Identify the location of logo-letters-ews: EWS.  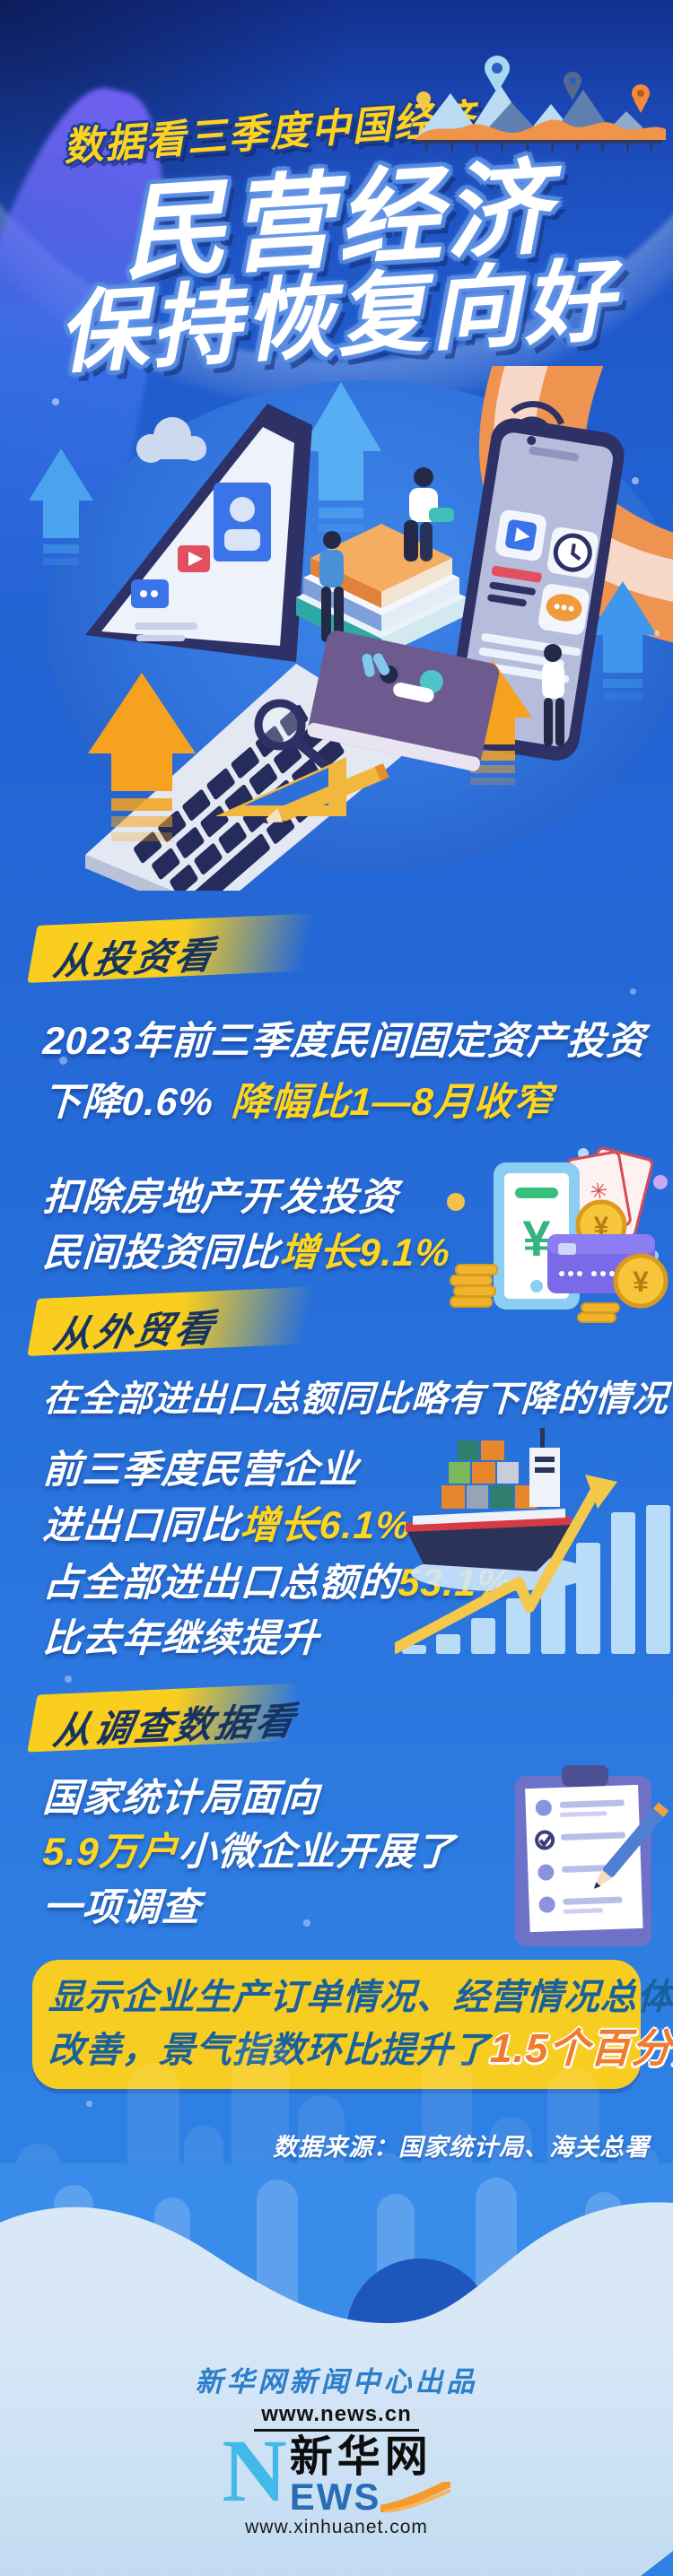
(335, 2497).